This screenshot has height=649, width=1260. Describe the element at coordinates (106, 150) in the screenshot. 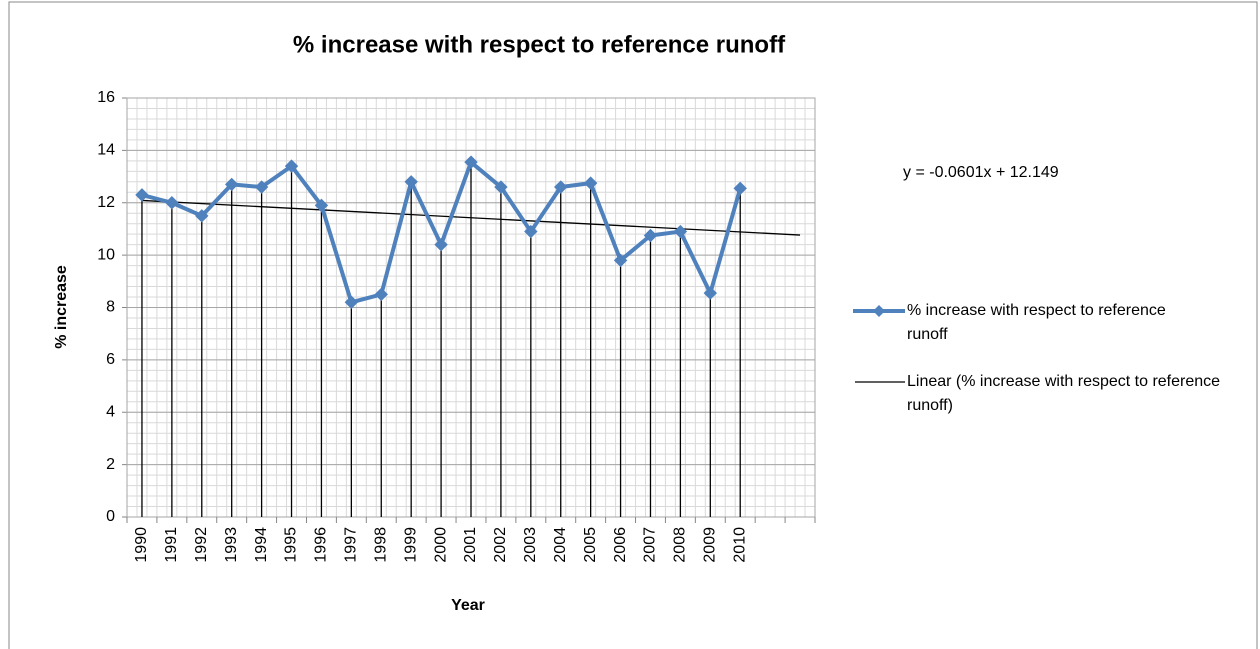

I see `y-tick-label: 14` at that location.